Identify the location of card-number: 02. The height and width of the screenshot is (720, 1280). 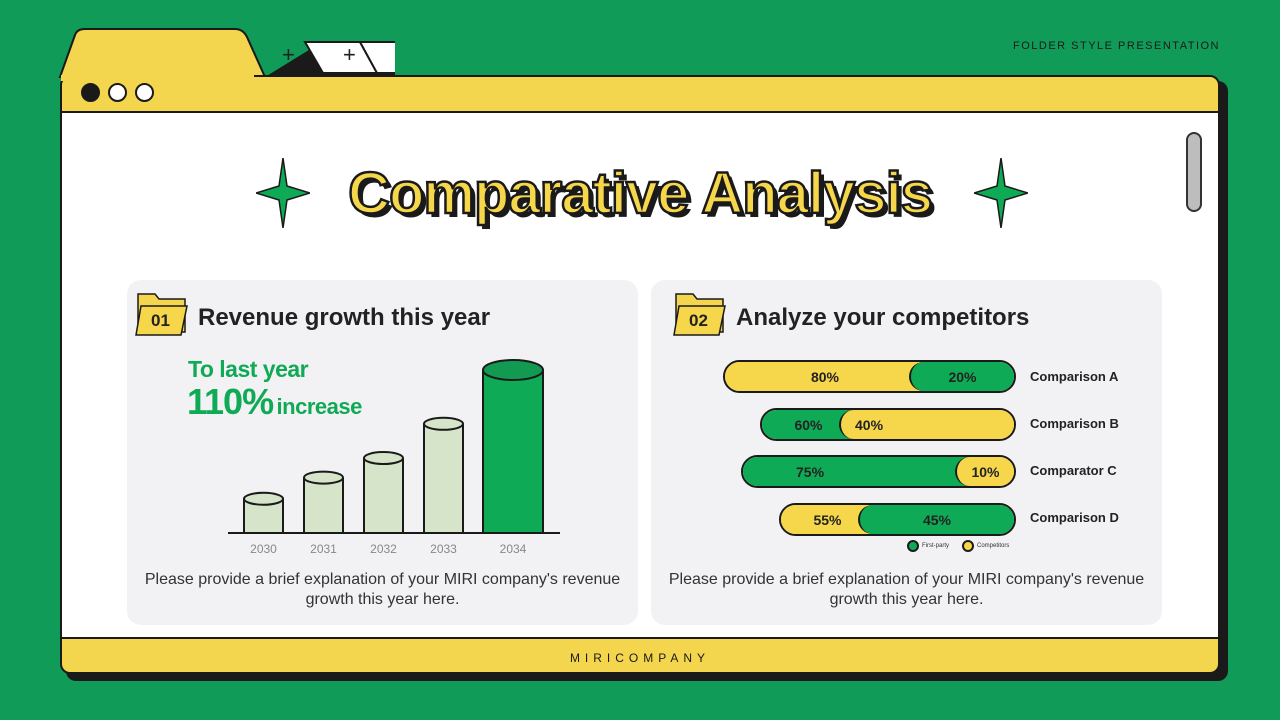
(698, 320).